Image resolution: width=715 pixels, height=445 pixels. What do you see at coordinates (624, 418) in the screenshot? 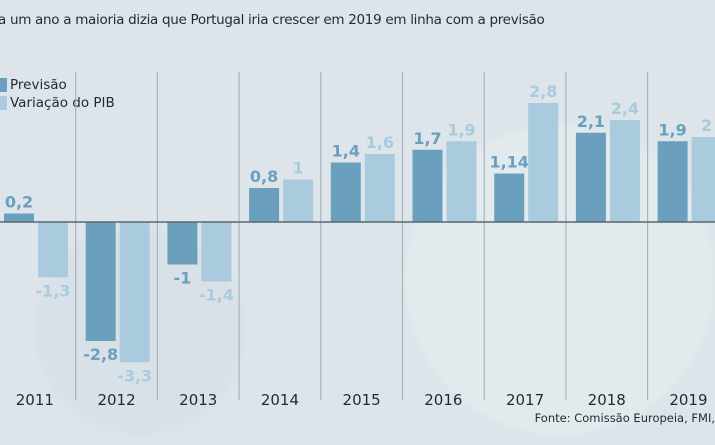
I see `source-note: Fonte: Comissão Europeia, FMI,` at bounding box center [624, 418].